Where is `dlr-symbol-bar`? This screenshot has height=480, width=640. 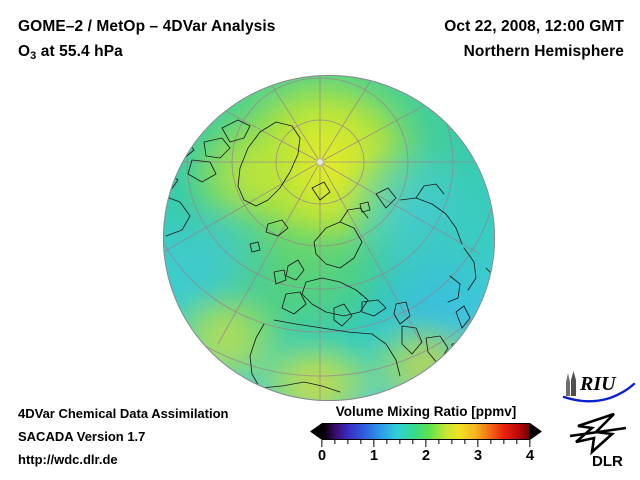 dlr-symbol-bar is located at coordinates (598, 432).